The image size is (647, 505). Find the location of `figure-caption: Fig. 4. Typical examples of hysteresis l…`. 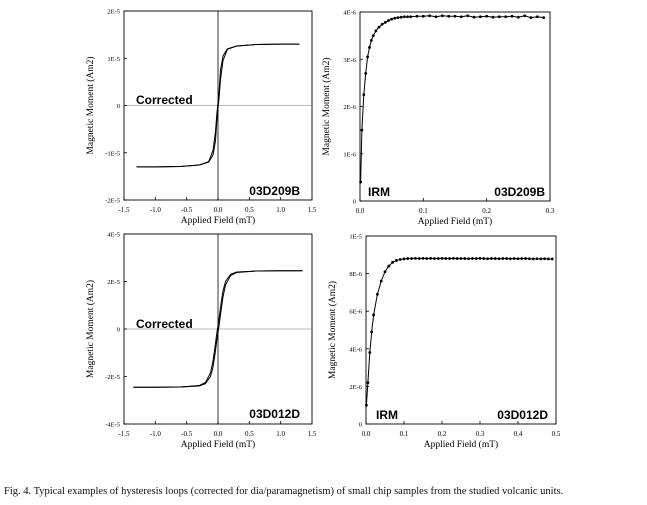

figure-caption: Fig. 4. Typical examples of hysteresis l… is located at coordinates (284, 491).